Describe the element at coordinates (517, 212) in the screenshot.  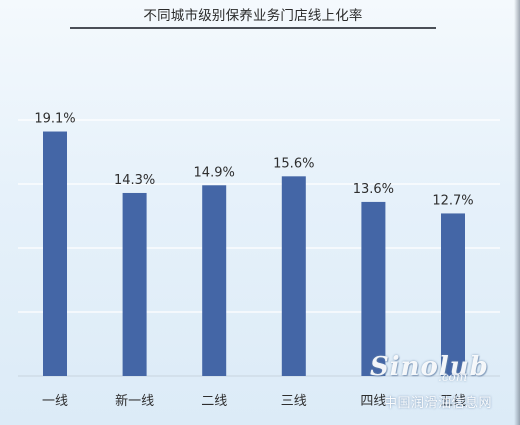
I see `right-edge-shadow` at that location.